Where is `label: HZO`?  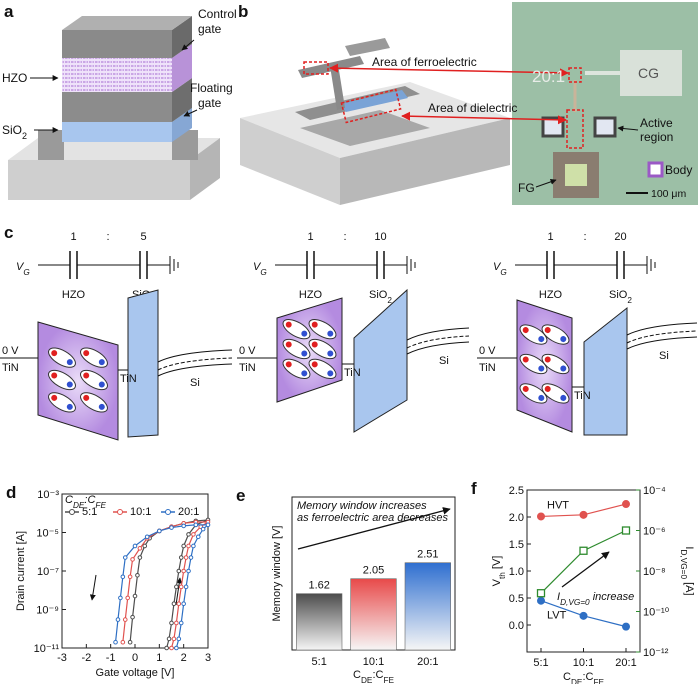
label: HZO is located at coordinates (551, 295).